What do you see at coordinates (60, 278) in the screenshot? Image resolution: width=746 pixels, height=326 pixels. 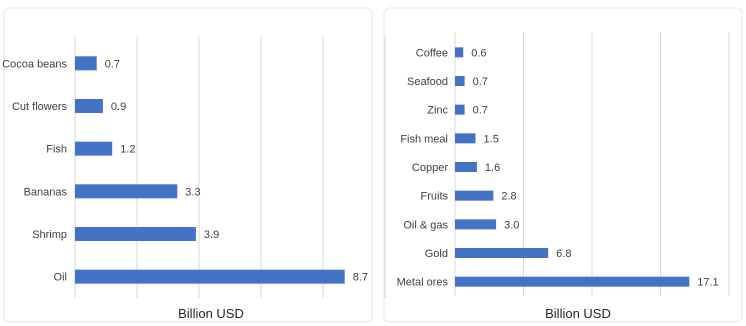 I see `chart-left-category-label: Oil` at bounding box center [60, 278].